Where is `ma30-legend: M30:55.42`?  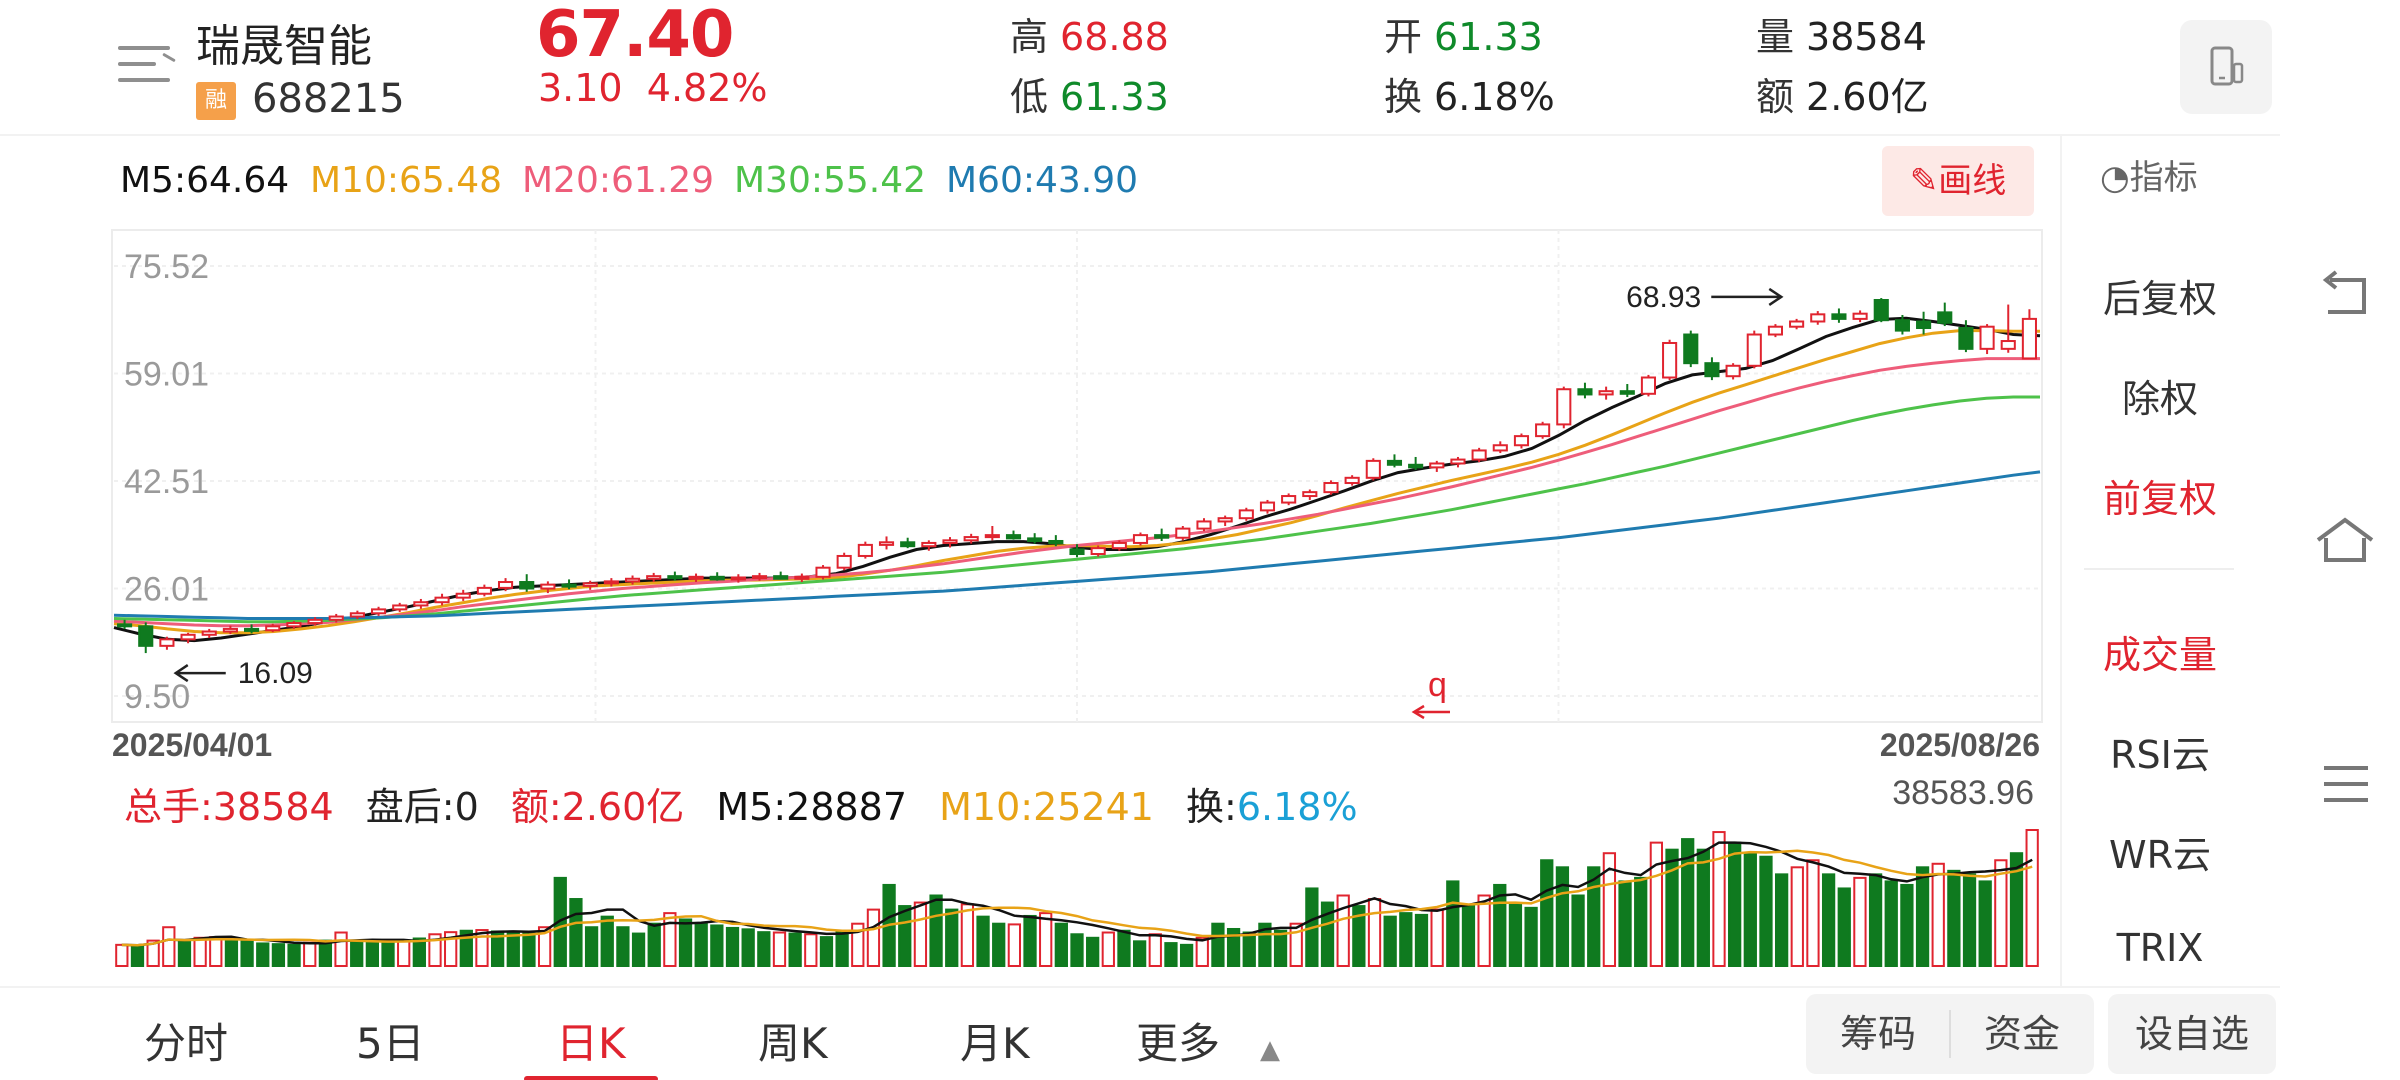
ma30-legend: M30:55.42 is located at coordinates (830, 180).